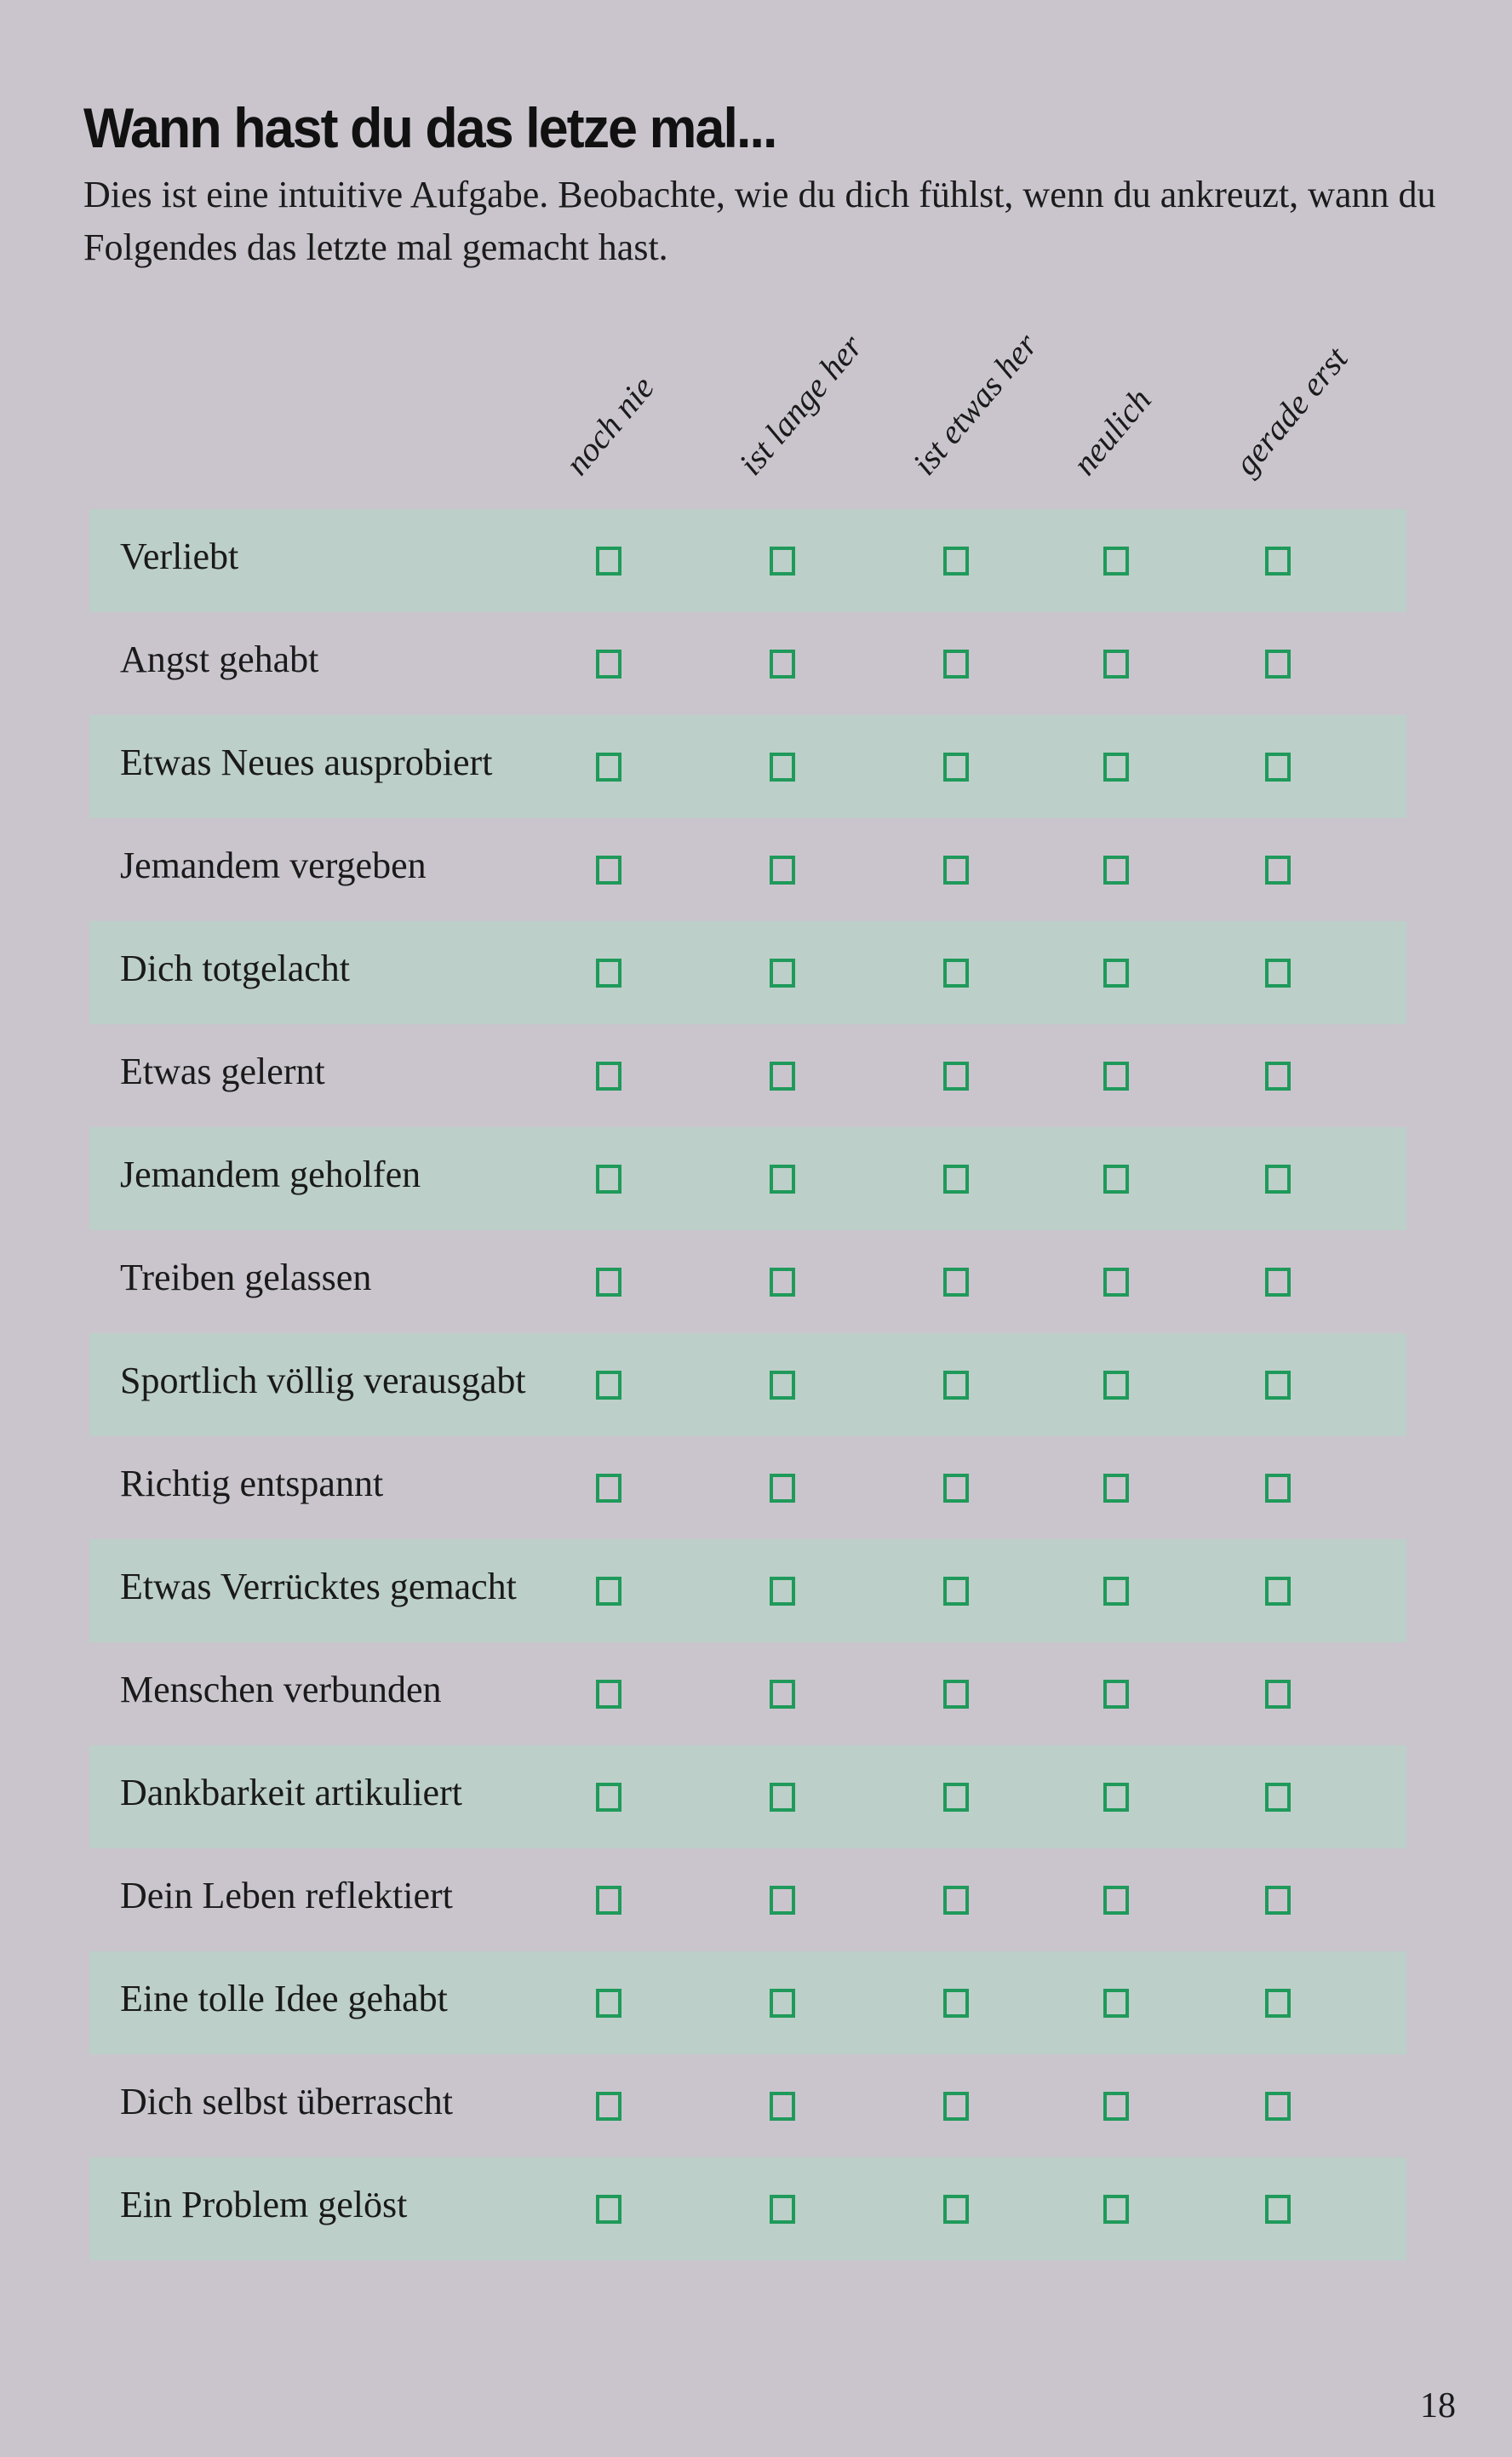 The width and height of the screenshot is (1512, 2457). Describe the element at coordinates (747, 1899) in the screenshot. I see `table-row: Dein Leben reflektiert` at that location.